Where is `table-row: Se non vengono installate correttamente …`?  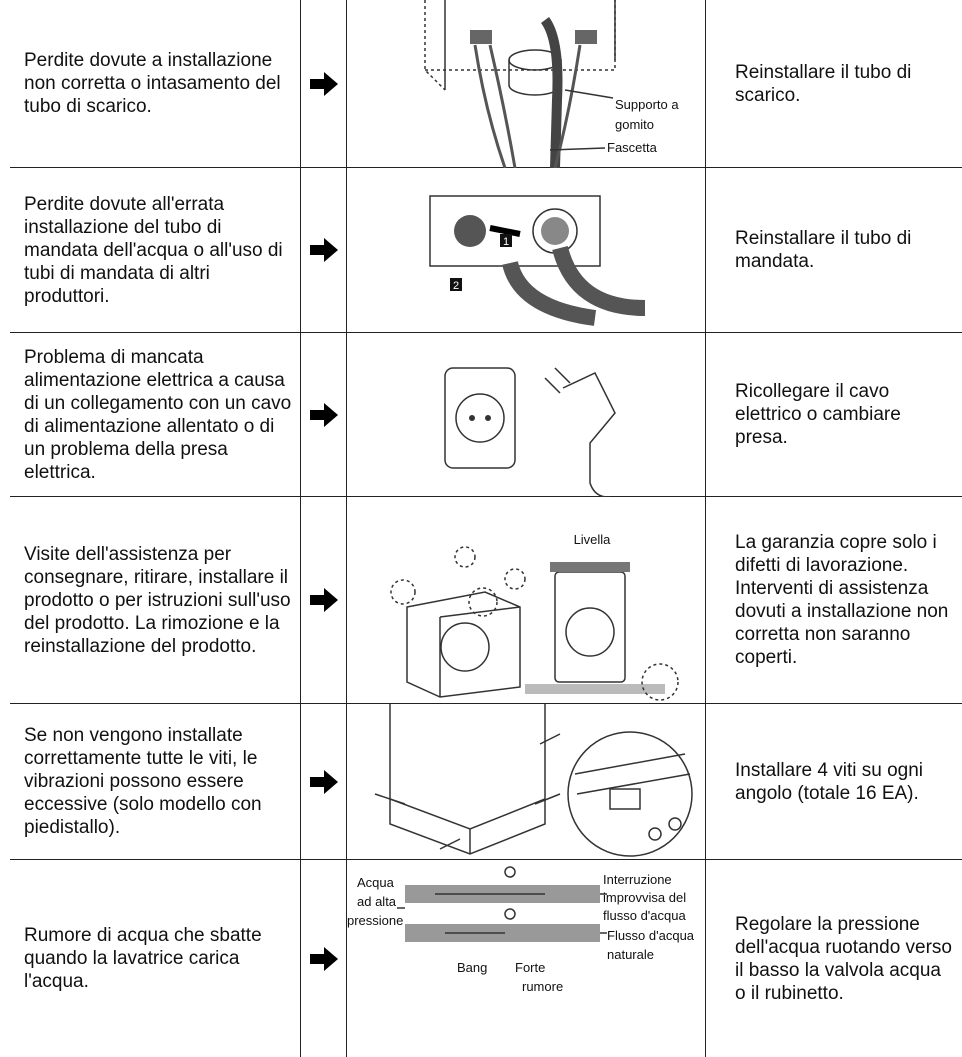
table-row: Se non vengono installate correttamente … is located at coordinates (486, 782).